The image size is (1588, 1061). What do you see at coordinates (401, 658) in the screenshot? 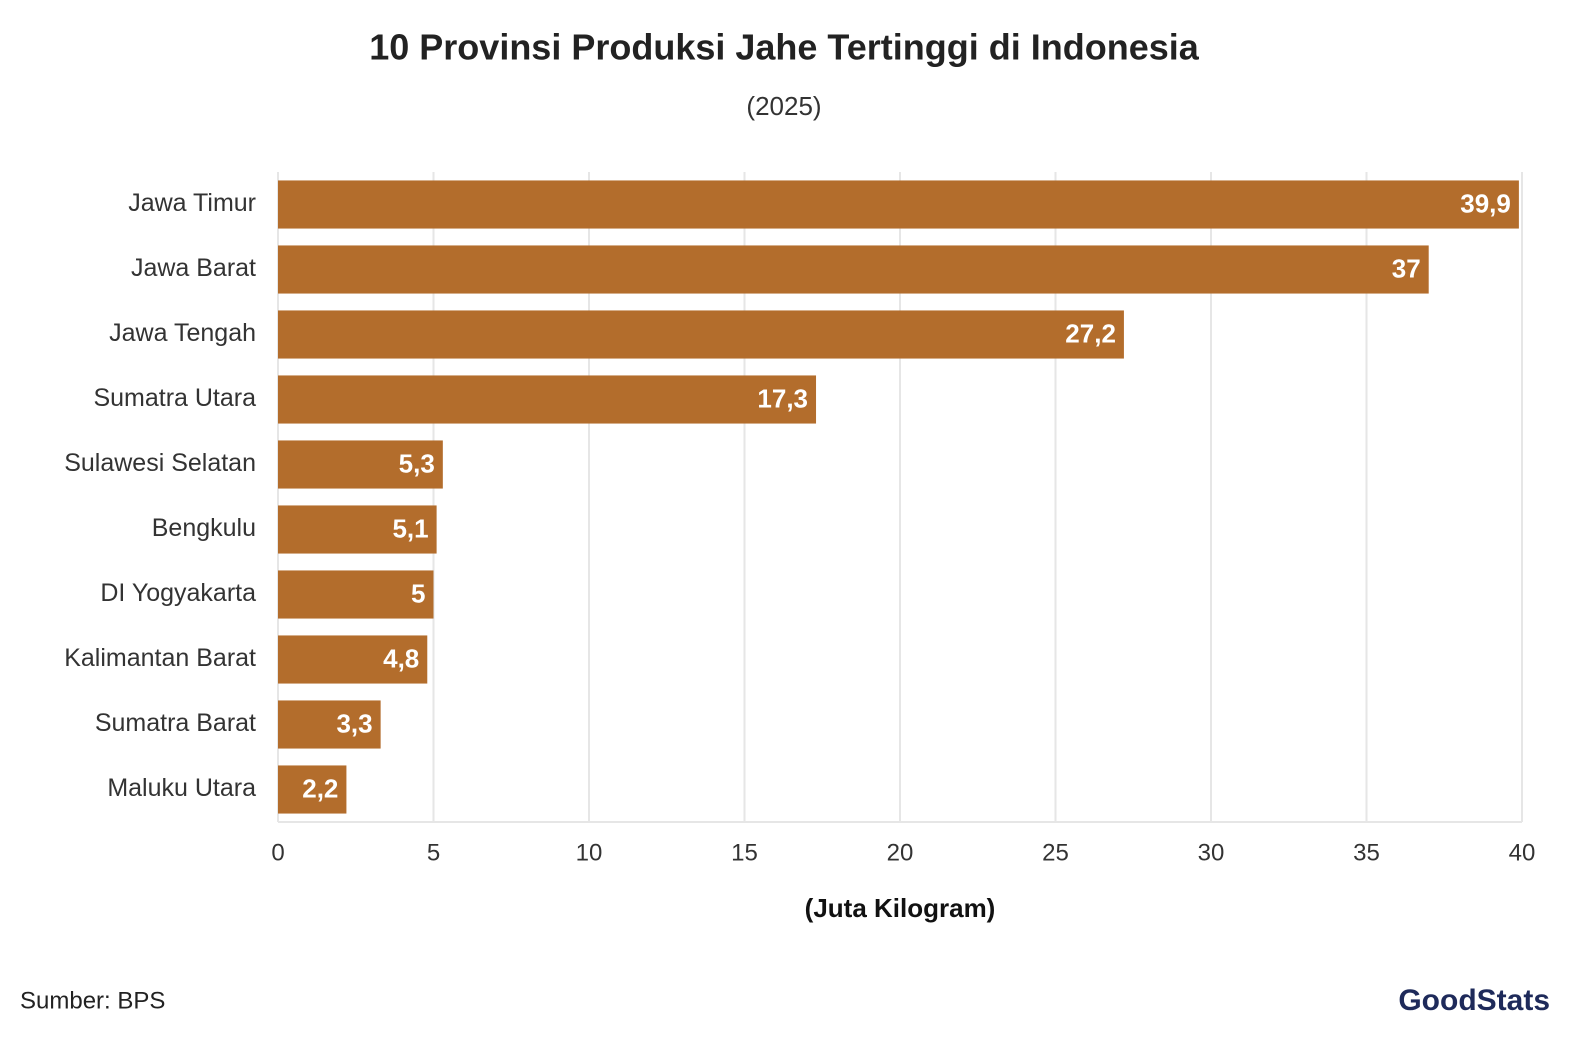
I see `value-label: 4,8` at bounding box center [401, 658].